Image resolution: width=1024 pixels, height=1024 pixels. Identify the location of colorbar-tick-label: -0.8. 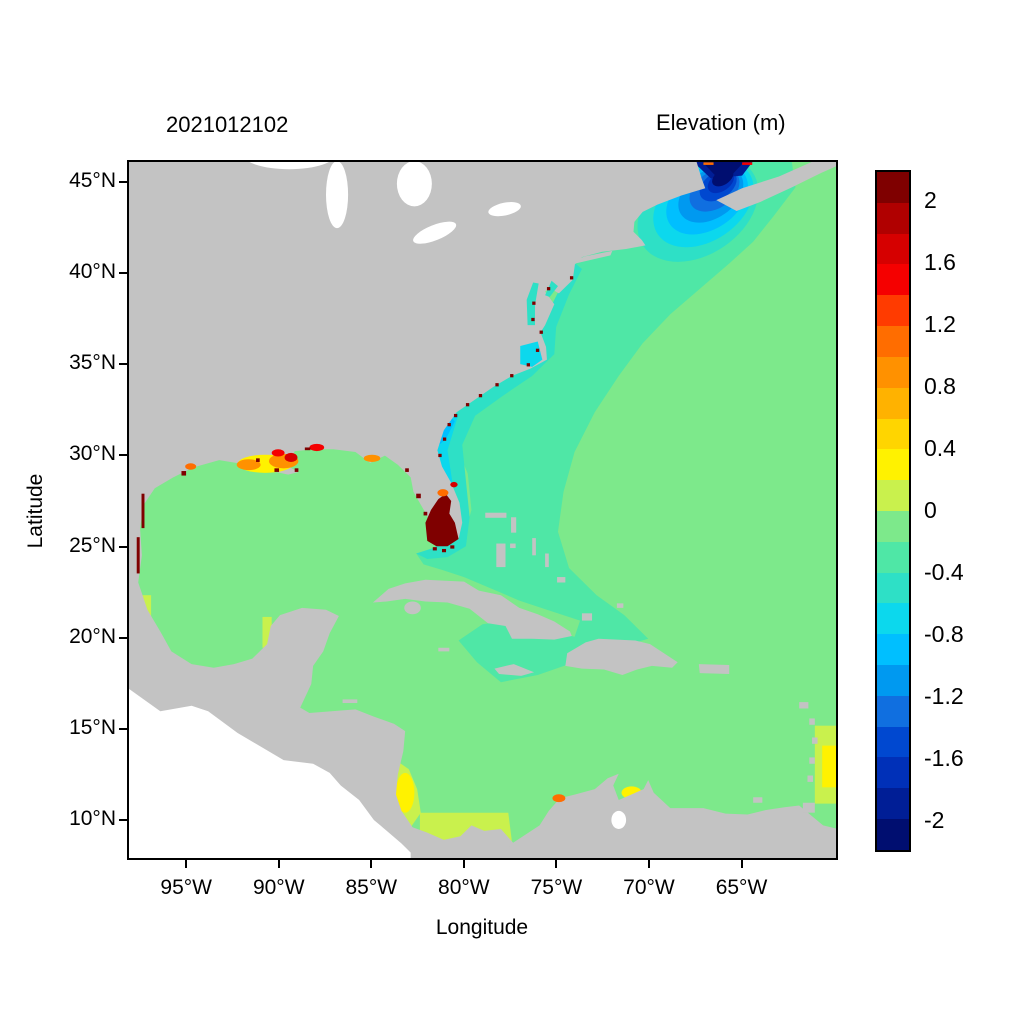
(944, 634).